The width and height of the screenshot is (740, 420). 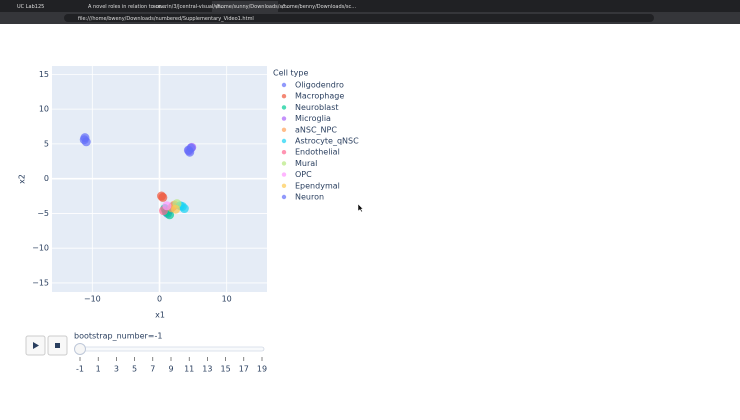 I want to click on legend-label: Oligodendro, so click(x=319, y=85).